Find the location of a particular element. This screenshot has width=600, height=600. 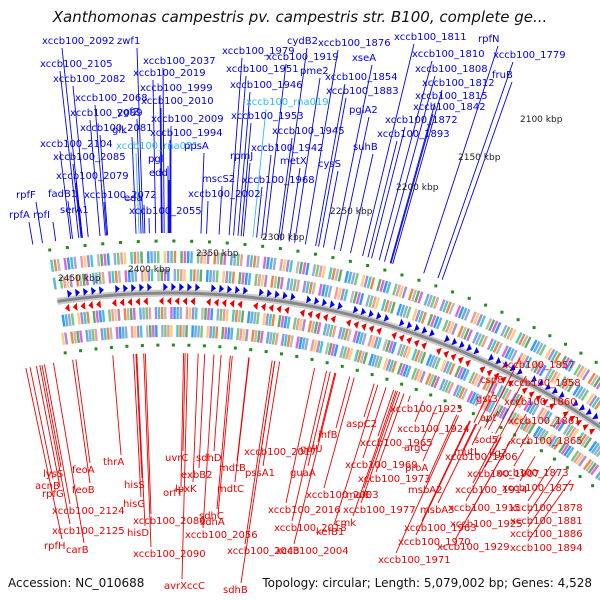

kbp-tick-label: 2150 kbp is located at coordinates (479, 158).